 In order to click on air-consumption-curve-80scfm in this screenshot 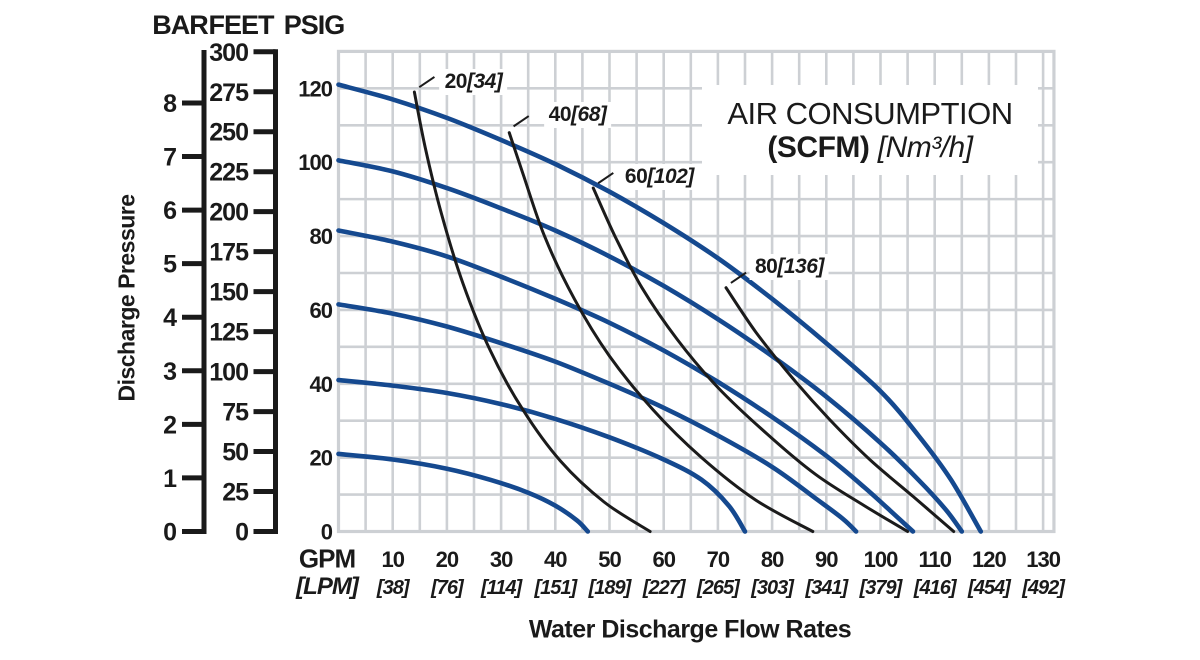, I will do `click(840, 409)`.